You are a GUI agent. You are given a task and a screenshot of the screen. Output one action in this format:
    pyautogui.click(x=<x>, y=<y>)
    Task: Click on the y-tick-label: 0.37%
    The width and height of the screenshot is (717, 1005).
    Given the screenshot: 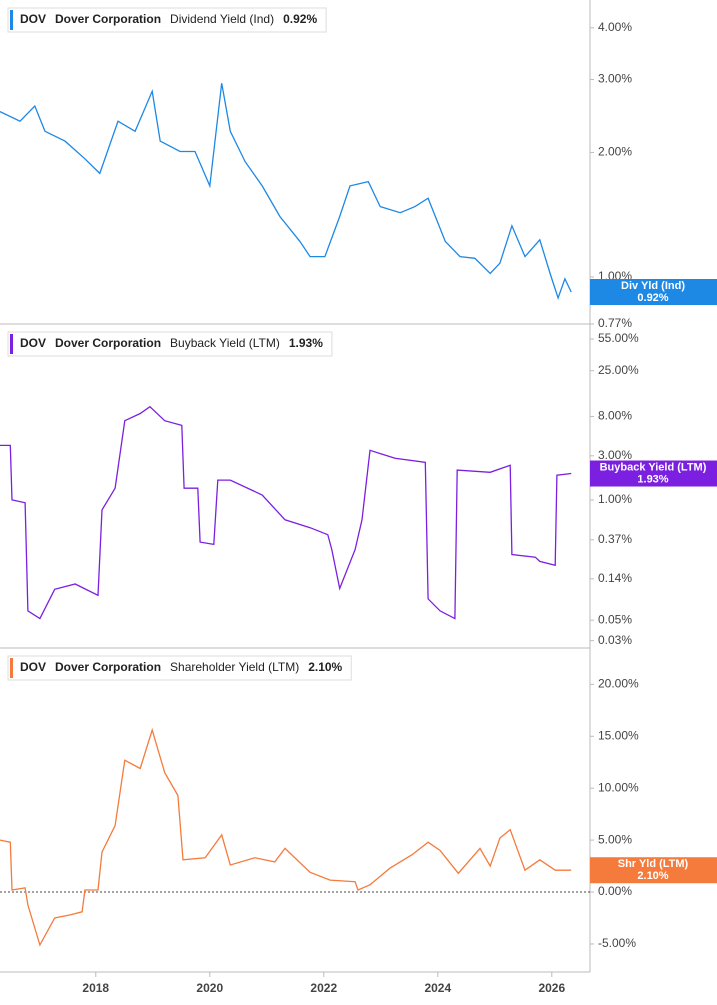 What is the action you would take?
    pyautogui.click(x=615, y=539)
    